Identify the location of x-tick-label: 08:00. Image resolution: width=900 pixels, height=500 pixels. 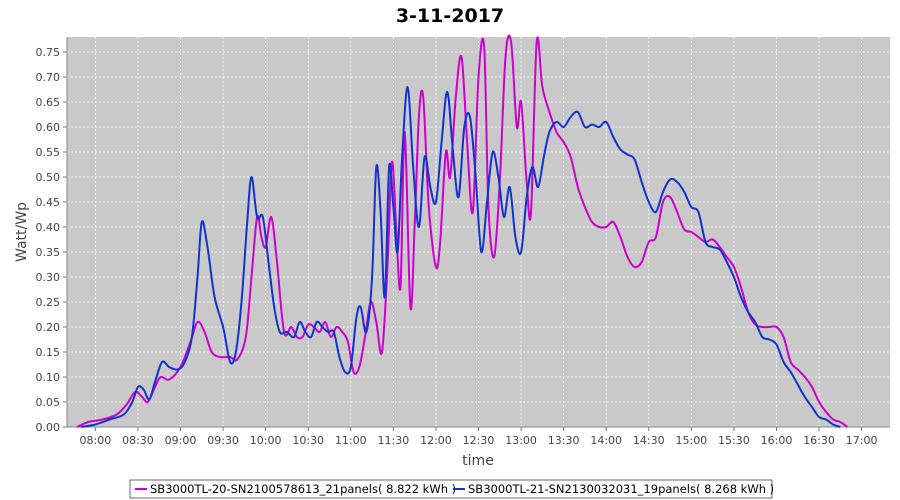
(96, 440).